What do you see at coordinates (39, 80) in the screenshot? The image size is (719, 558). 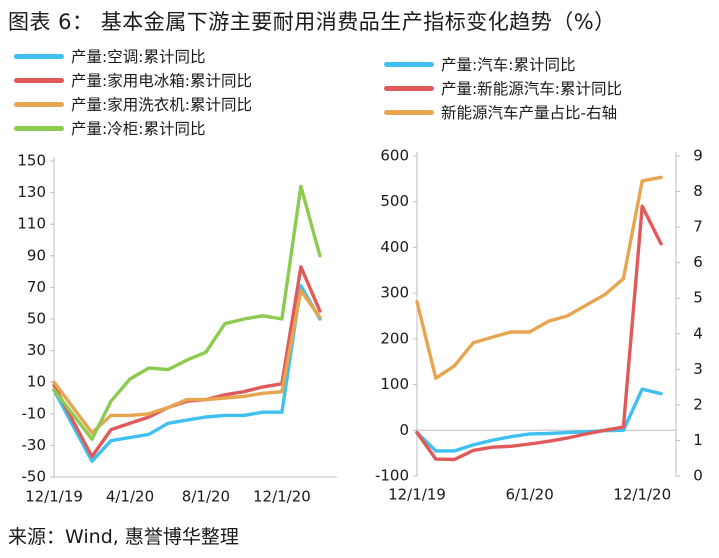 I see `legend-swatch-fridge` at bounding box center [39, 80].